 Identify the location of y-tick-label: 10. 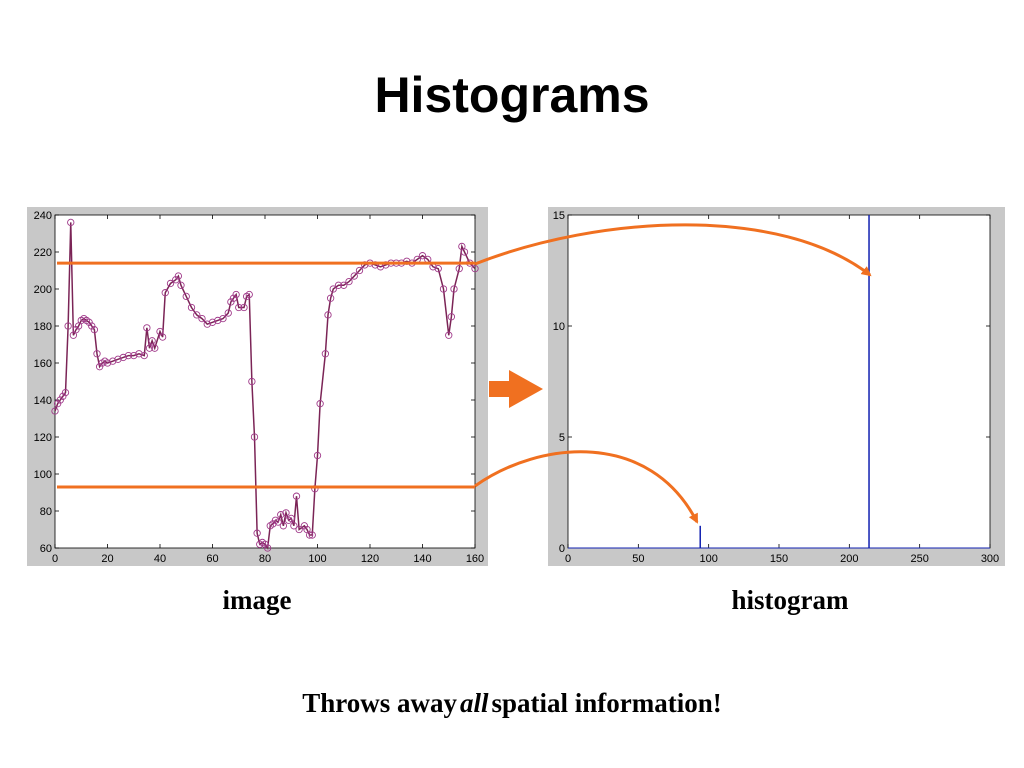
(559, 327).